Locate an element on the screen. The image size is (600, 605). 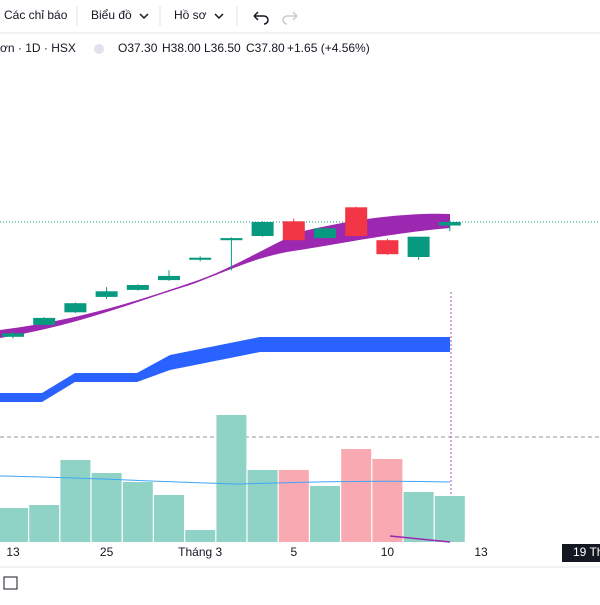
undo-button is located at coordinates (261, 18).